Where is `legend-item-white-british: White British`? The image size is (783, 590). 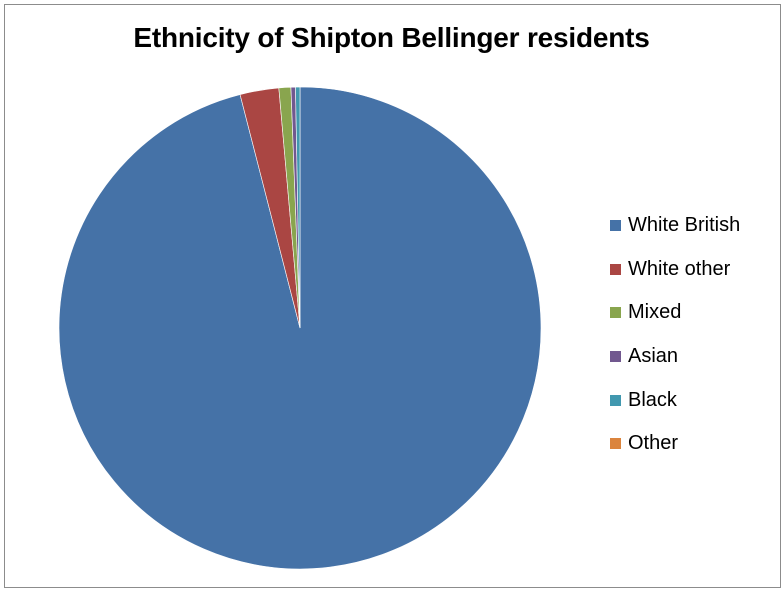 legend-item-white-british: White British is located at coordinates (695, 226).